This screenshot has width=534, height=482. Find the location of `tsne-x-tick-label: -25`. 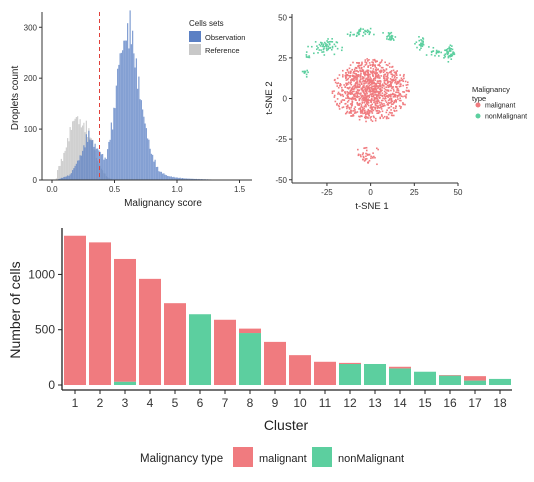

tsne-x-tick-label: -25 is located at coordinates (327, 192).